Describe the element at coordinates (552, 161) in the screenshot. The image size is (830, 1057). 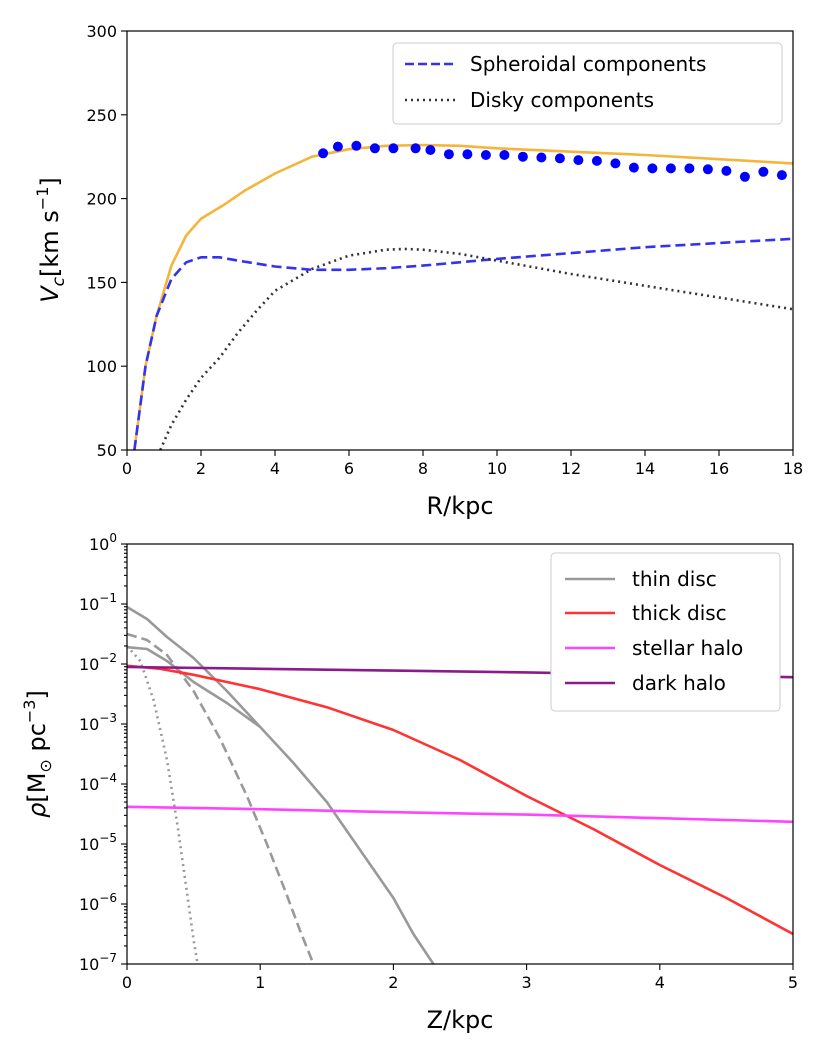
I see `observed-points` at that location.